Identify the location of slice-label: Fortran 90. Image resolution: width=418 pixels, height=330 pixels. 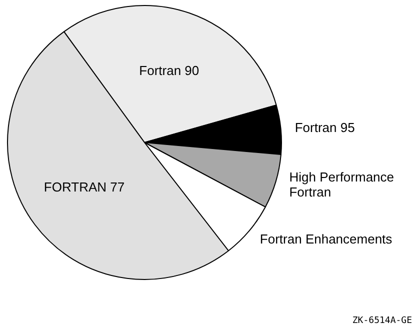
(169, 70).